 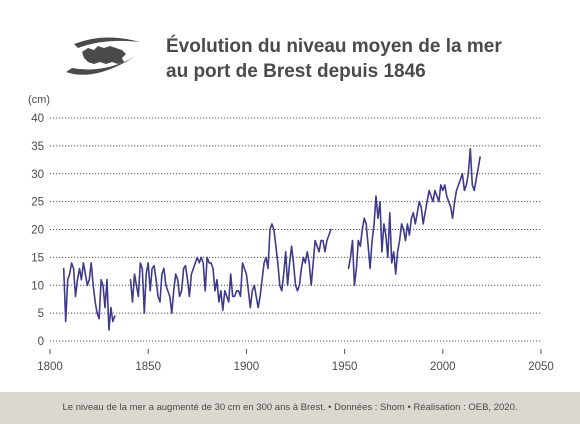 What do you see at coordinates (345, 367) in the screenshot?
I see `x-tick-label: 1950` at bounding box center [345, 367].